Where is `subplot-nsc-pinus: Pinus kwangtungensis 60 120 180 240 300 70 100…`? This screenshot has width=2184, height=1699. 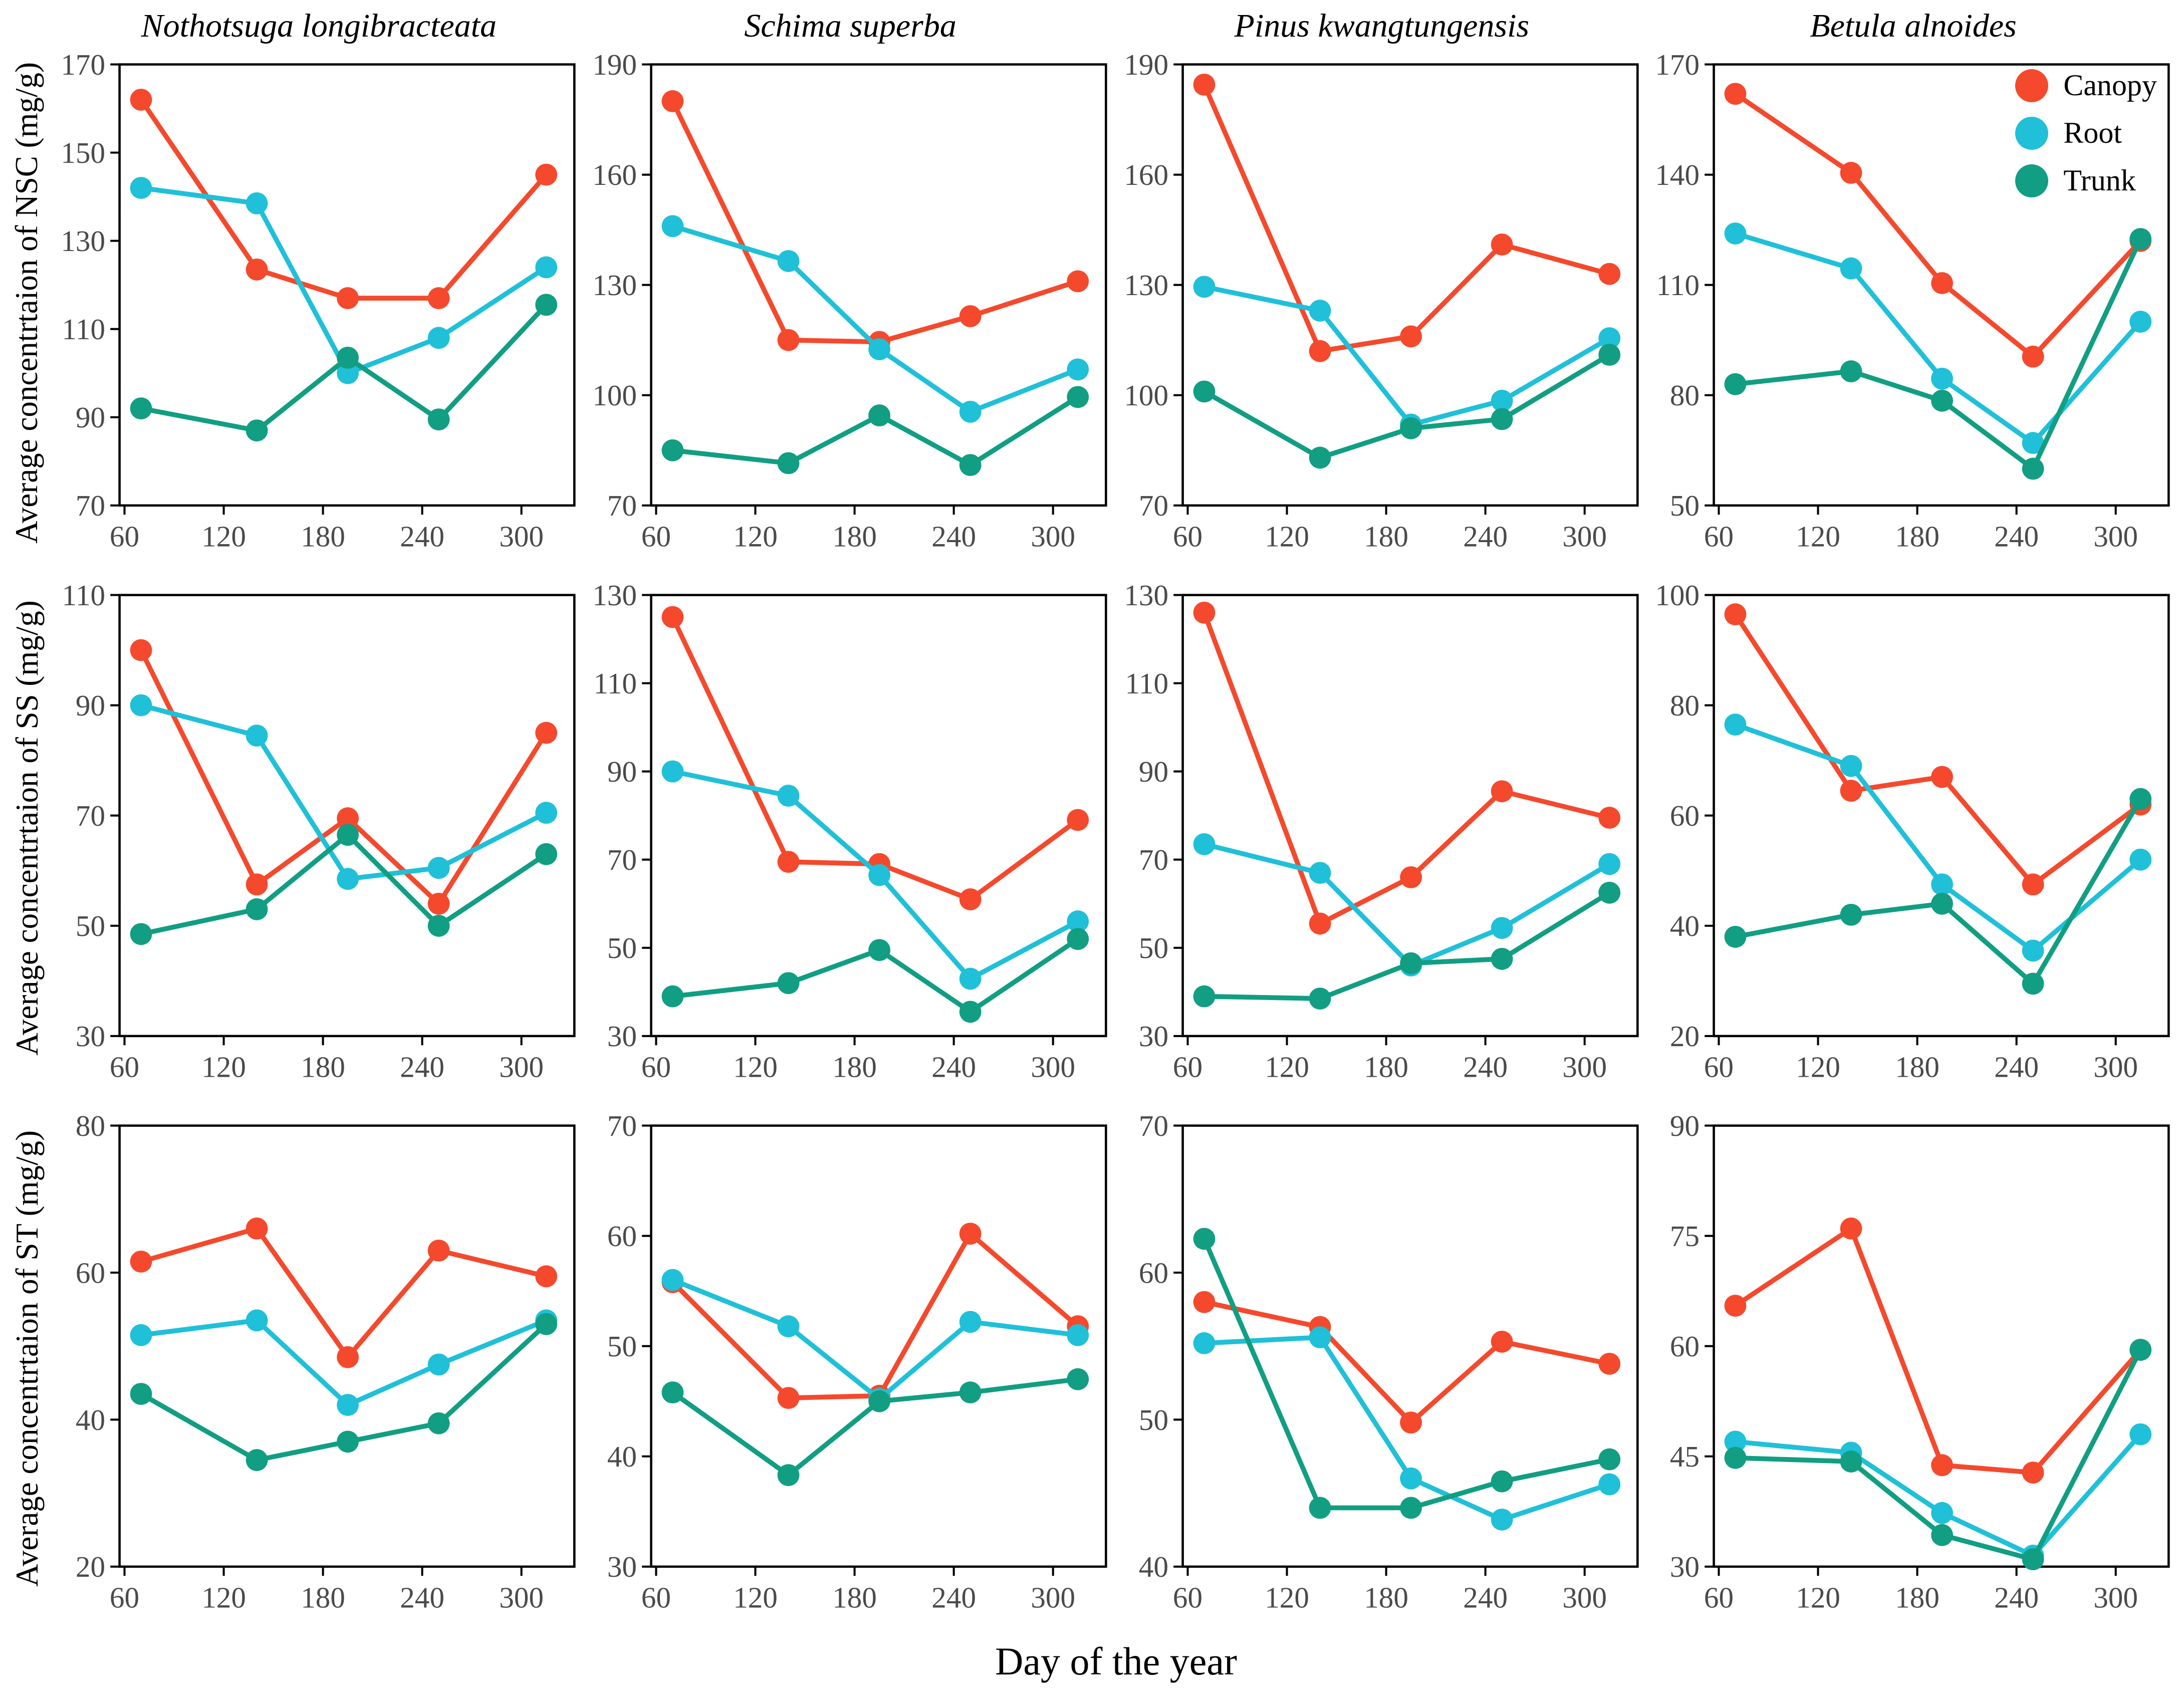
subplot-nsc-pinus: Pinus kwangtungensis 60 120 180 240 300 70 100… is located at coordinates (1382, 283).